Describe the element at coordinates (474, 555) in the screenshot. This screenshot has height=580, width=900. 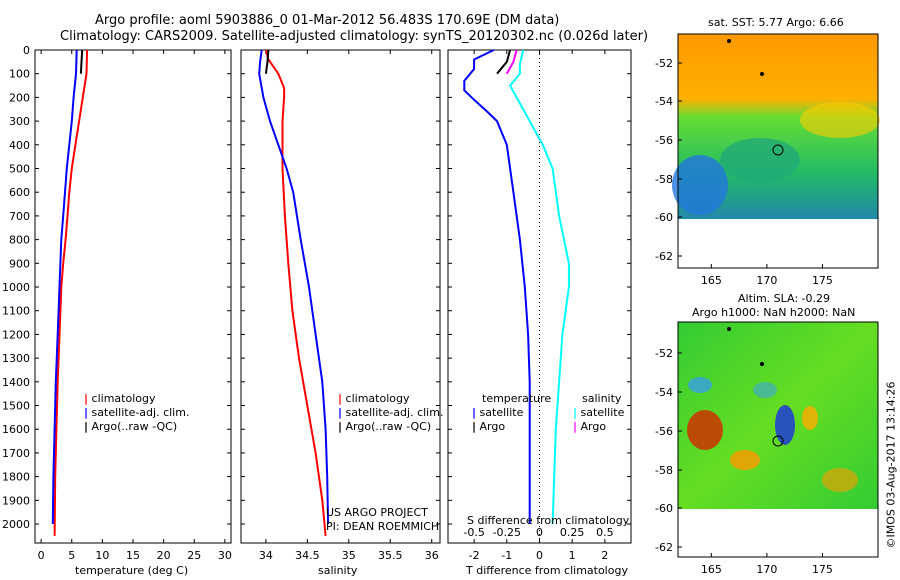
I see `xtick-label: -2` at that location.